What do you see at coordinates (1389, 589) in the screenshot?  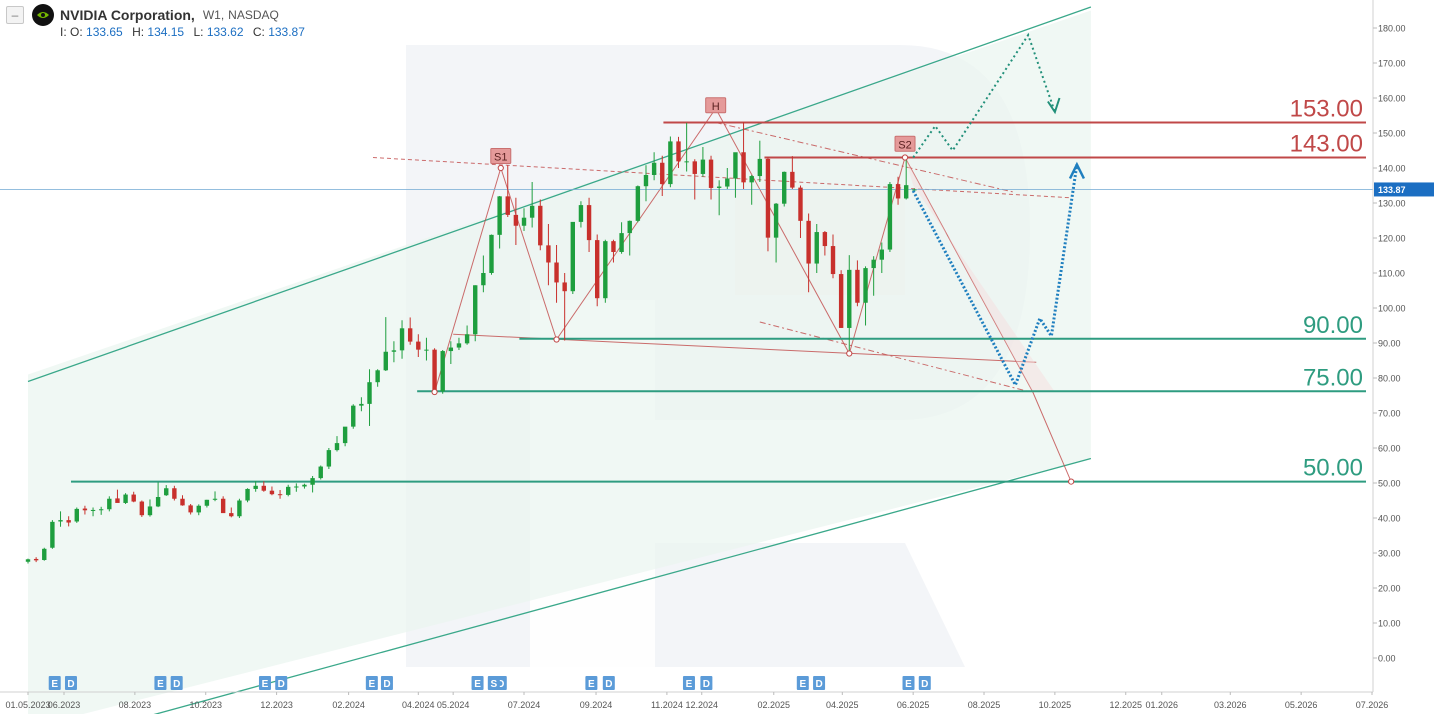 I see `price-tick-label: 20.00` at bounding box center [1389, 589].